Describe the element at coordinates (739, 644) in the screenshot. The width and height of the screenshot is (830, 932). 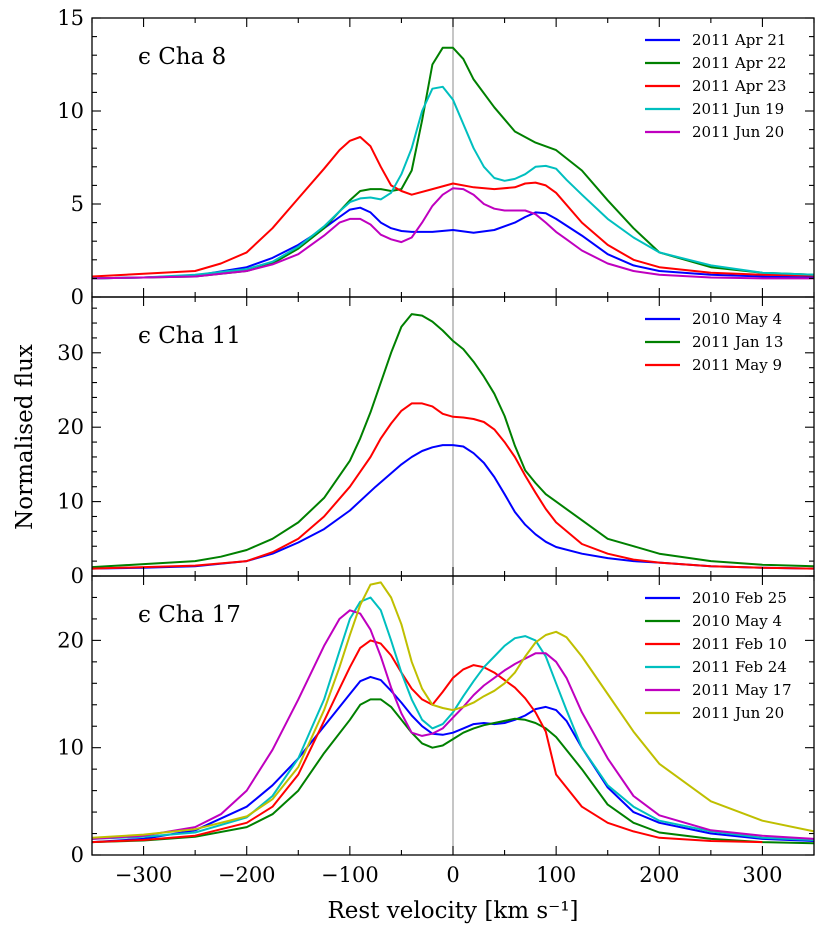
I see `legend-label: 2011 Feb 10` at that location.